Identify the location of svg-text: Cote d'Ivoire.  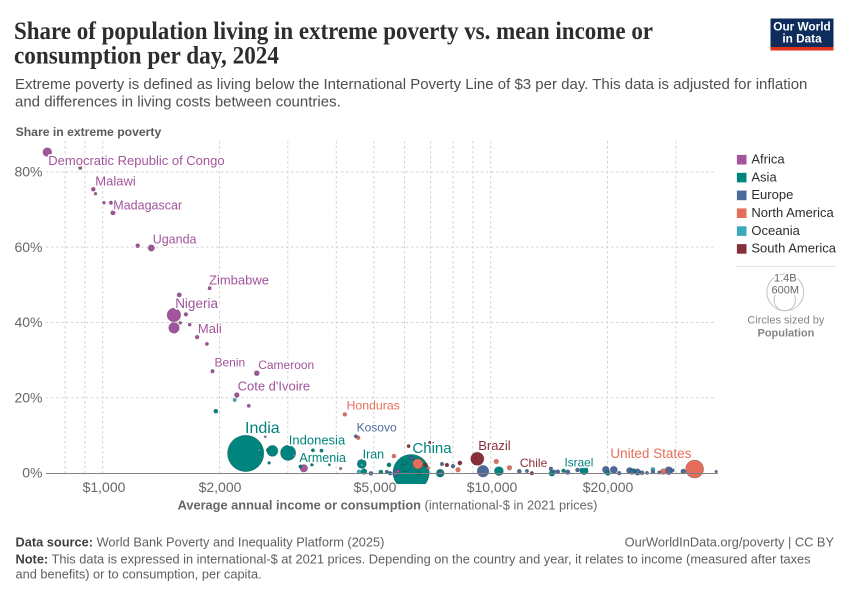
(274, 385).